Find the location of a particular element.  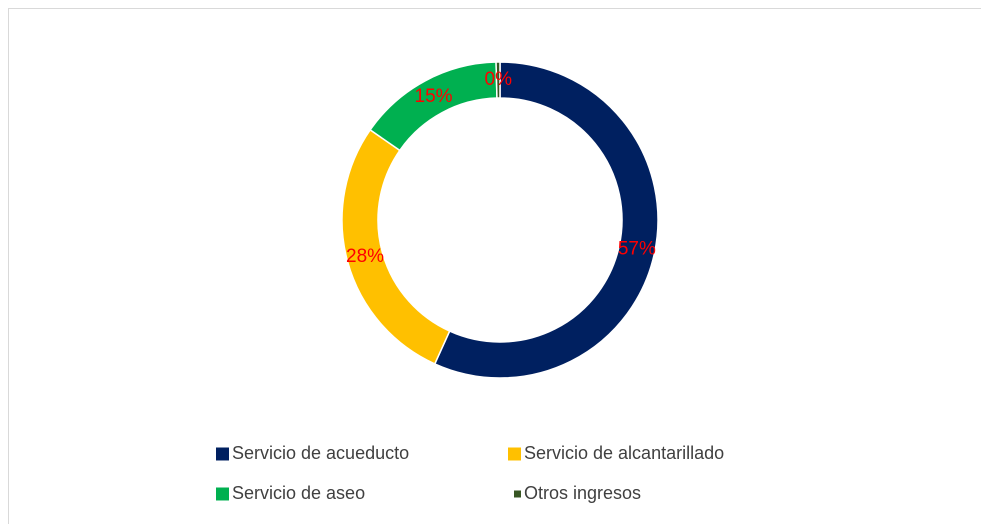

legend-label: Servicio de aseo is located at coordinates (298, 493).